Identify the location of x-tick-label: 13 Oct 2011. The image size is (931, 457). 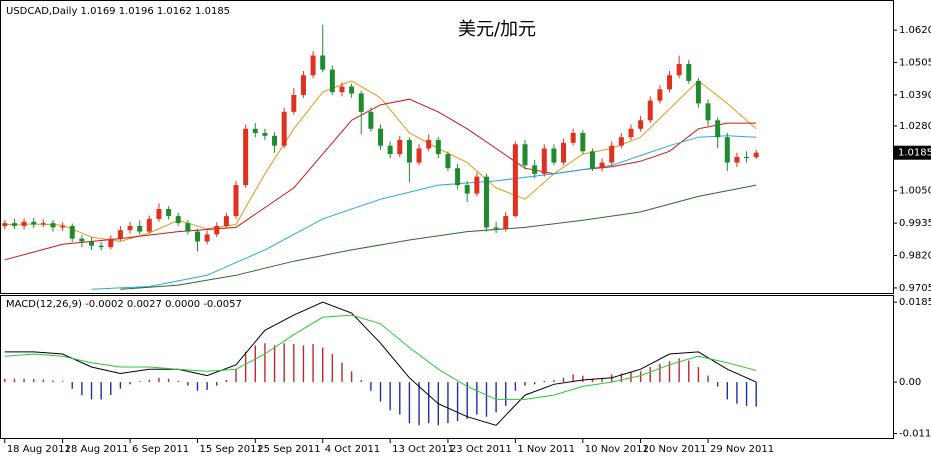
(423, 449).